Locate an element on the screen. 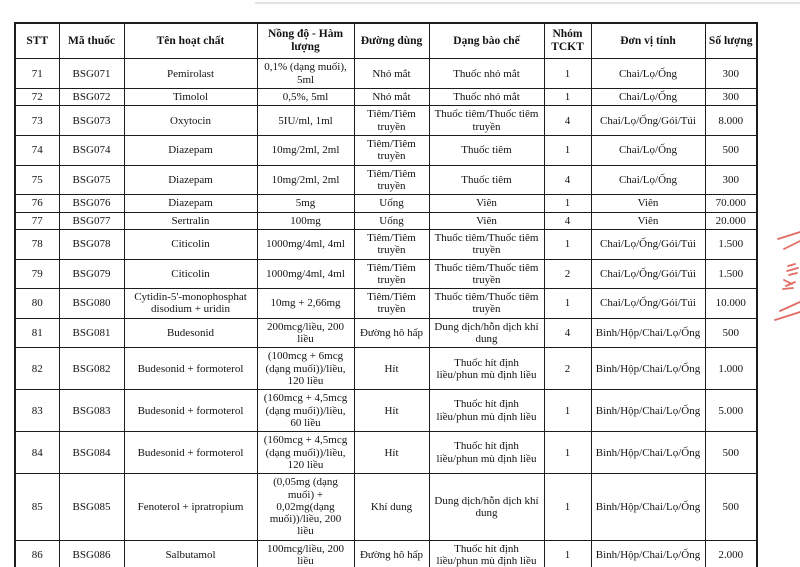 The height and width of the screenshot is (567, 800). scan-artifact-streak is located at coordinates (527, 3).